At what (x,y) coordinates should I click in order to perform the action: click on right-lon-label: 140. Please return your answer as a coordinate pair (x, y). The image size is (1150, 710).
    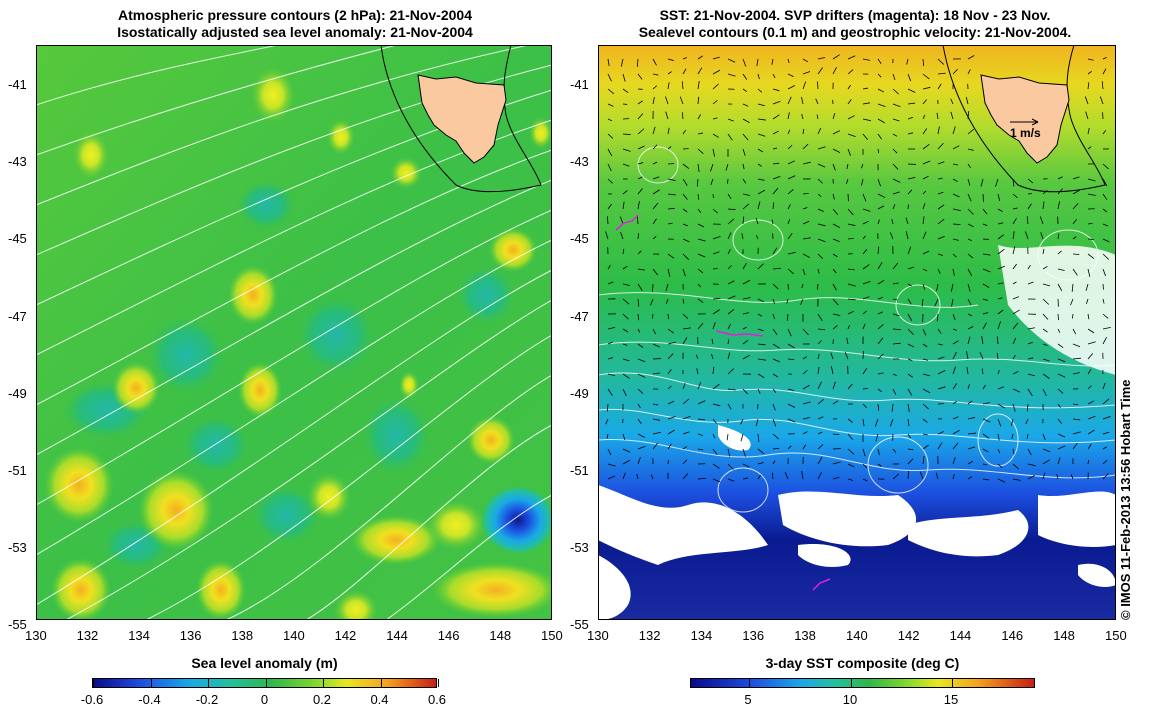
    Looking at the image, I should click on (857, 635).